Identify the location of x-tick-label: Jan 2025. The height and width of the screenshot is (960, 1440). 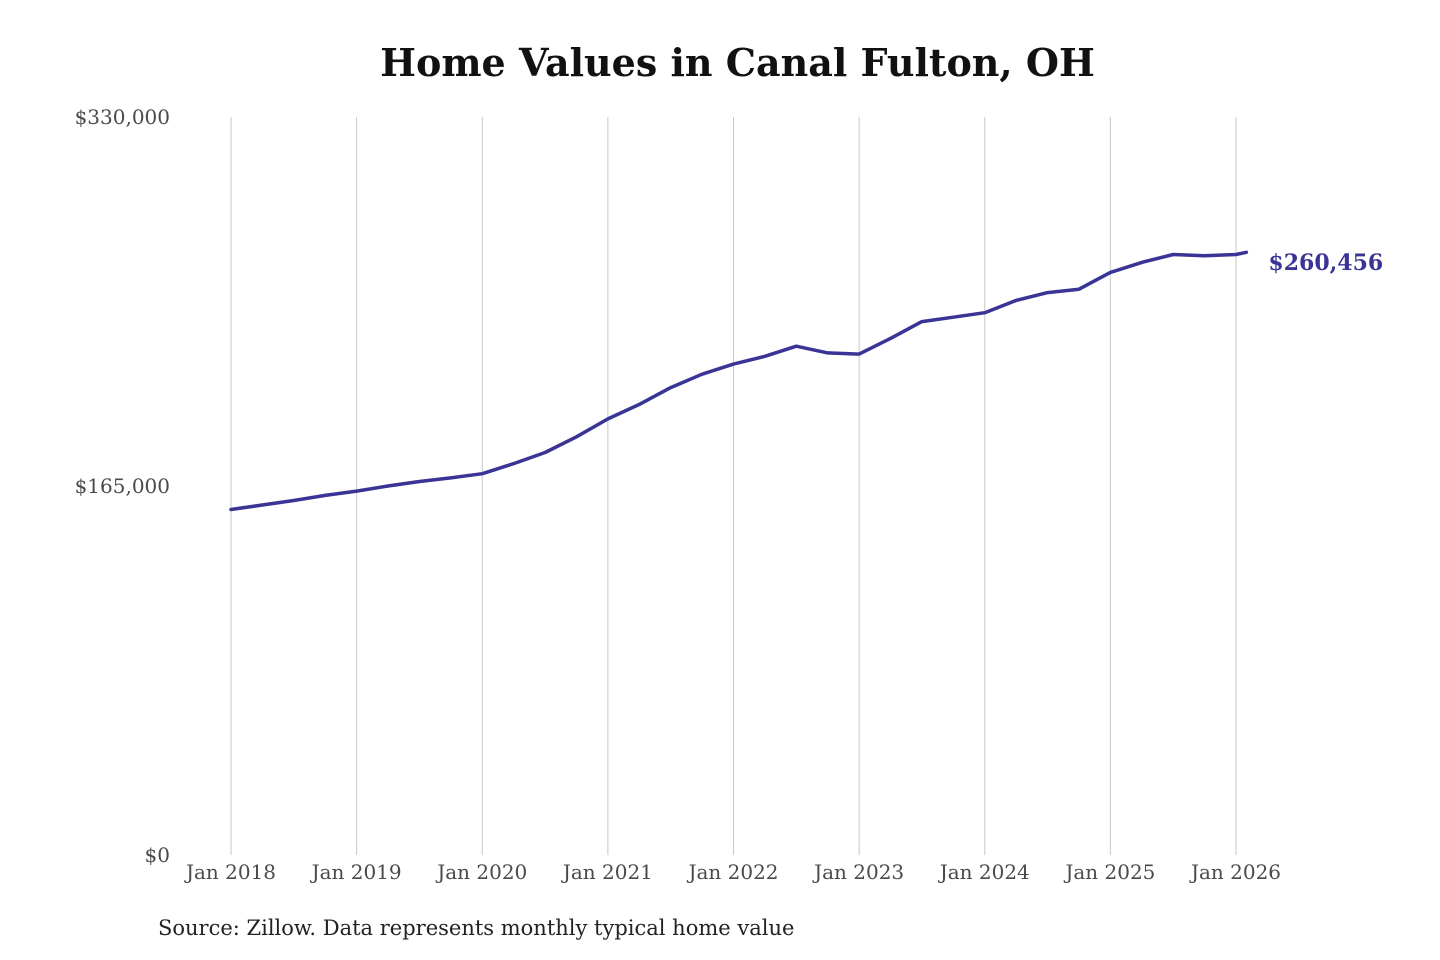
(1109, 872).